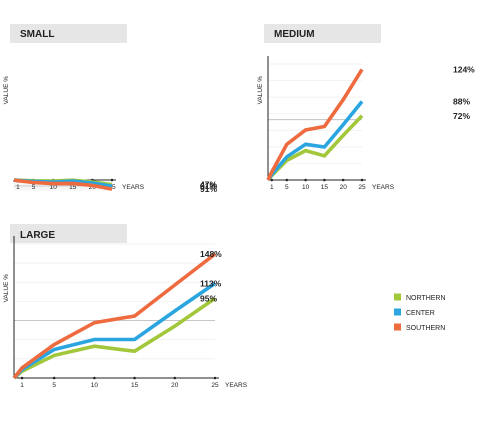 The image size is (480, 421). Describe the element at coordinates (208, 298) in the screenshot. I see `data-label-northern: 95%` at that location.